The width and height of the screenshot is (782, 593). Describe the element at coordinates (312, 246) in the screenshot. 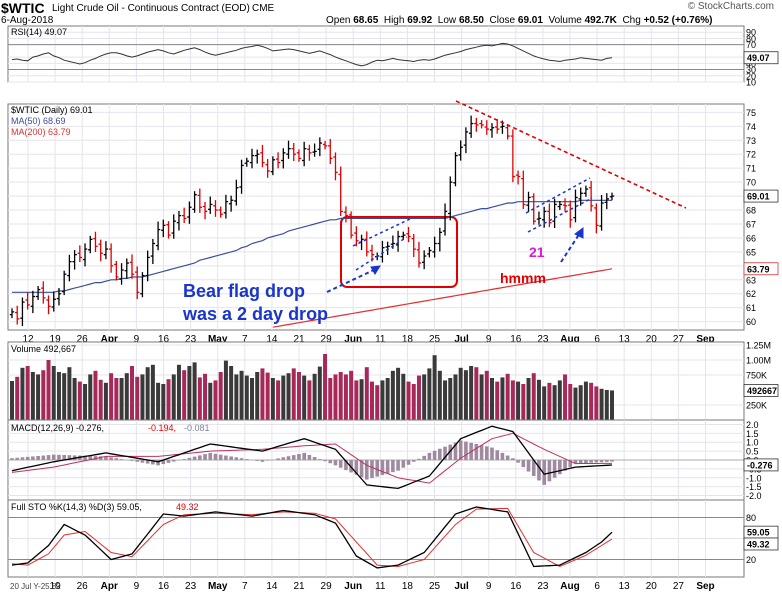

I see `ma50-line` at that location.